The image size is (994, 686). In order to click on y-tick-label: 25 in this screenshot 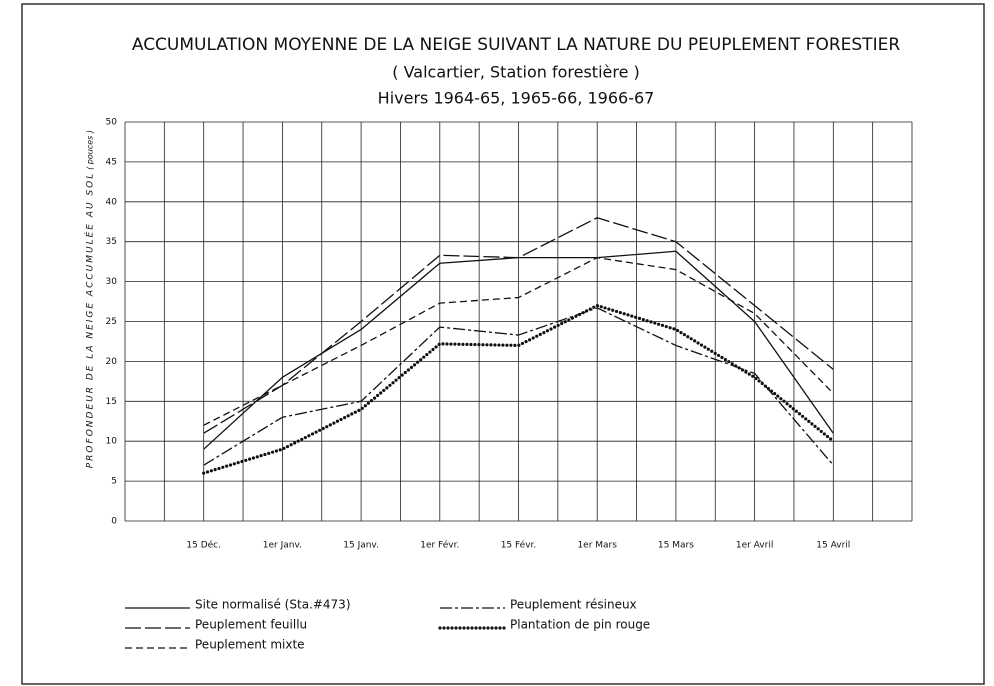, I will do `click(111, 322)`.